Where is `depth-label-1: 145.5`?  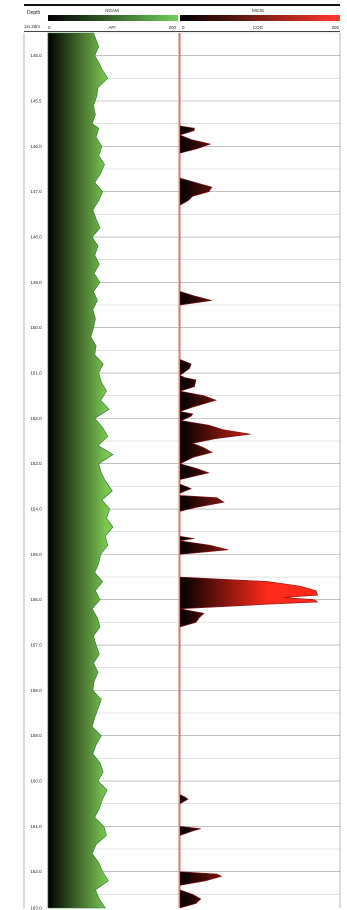 depth-label-1: 145.5 is located at coordinates (36, 101).